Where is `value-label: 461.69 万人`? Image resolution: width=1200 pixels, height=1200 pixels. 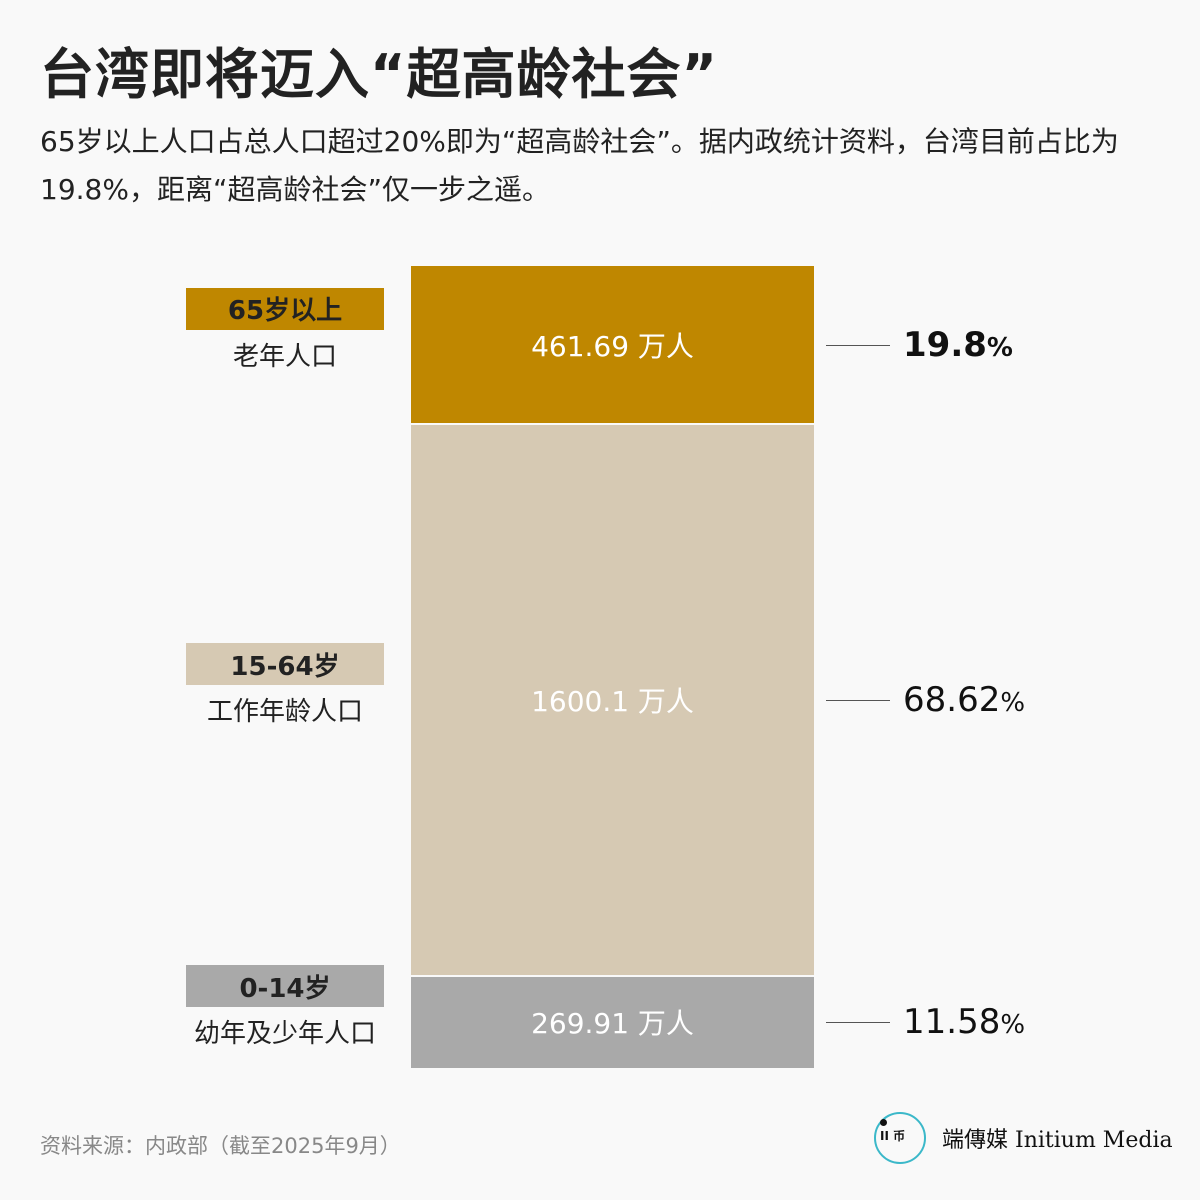
value-label: 461.69 万人 is located at coordinates (612, 346).